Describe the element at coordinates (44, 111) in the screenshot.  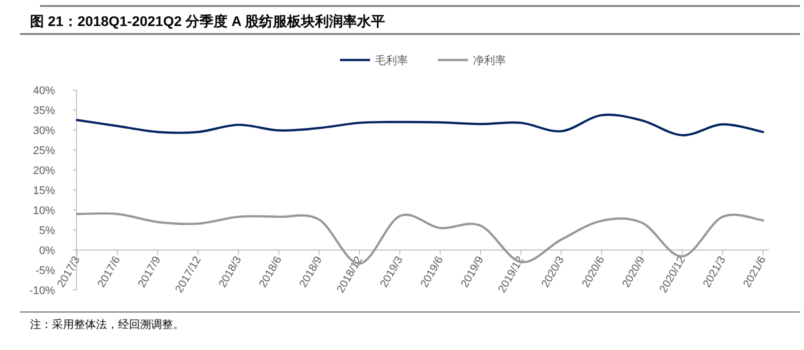
I see `y-tick-label: 35%` at that location.